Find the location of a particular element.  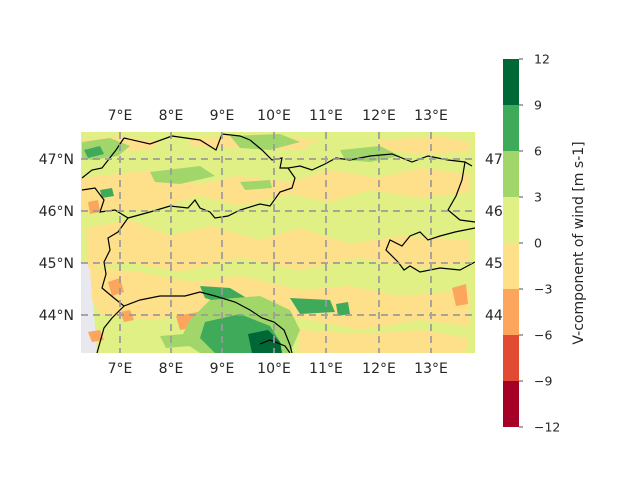

colorbar-tick-label: 6 is located at coordinates (538, 151).